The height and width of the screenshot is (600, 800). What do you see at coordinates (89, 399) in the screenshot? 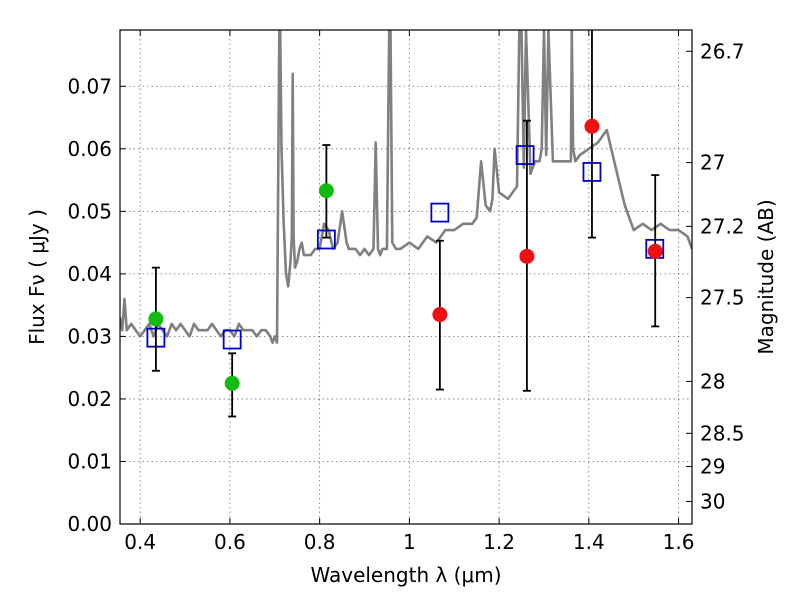
I see `y-tick-label: 0.02` at bounding box center [89, 399].